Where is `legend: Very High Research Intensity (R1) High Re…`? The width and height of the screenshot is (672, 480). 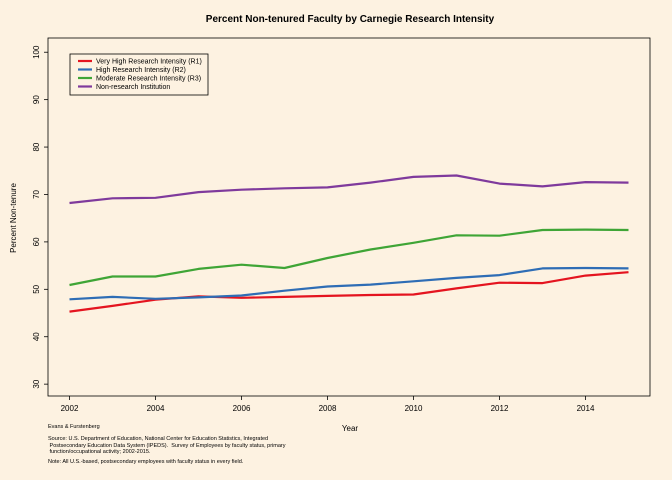
legend: Very High Research Intensity (R1) High Re… is located at coordinates (139, 74).